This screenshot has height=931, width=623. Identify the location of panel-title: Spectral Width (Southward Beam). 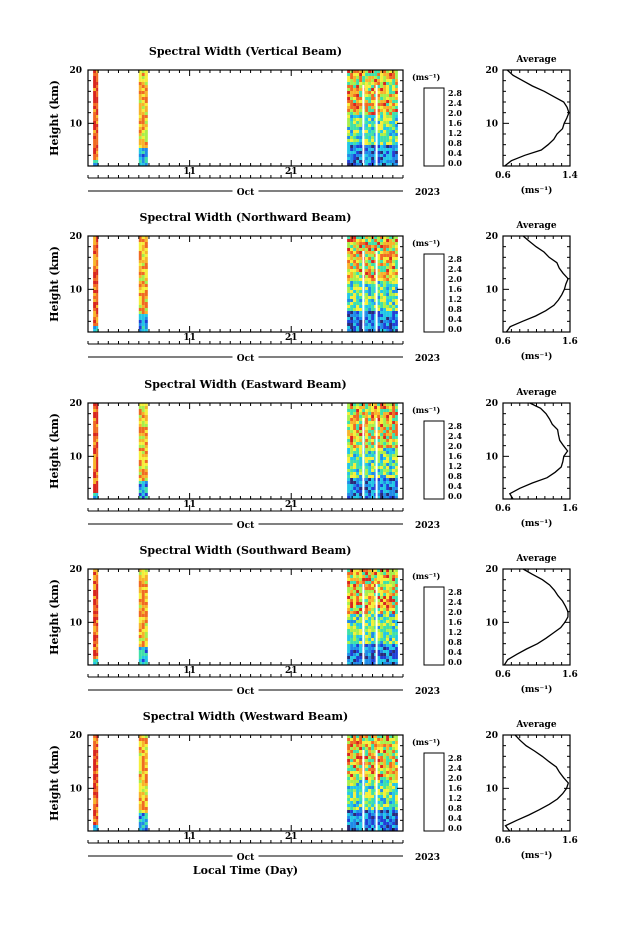
(245, 550).